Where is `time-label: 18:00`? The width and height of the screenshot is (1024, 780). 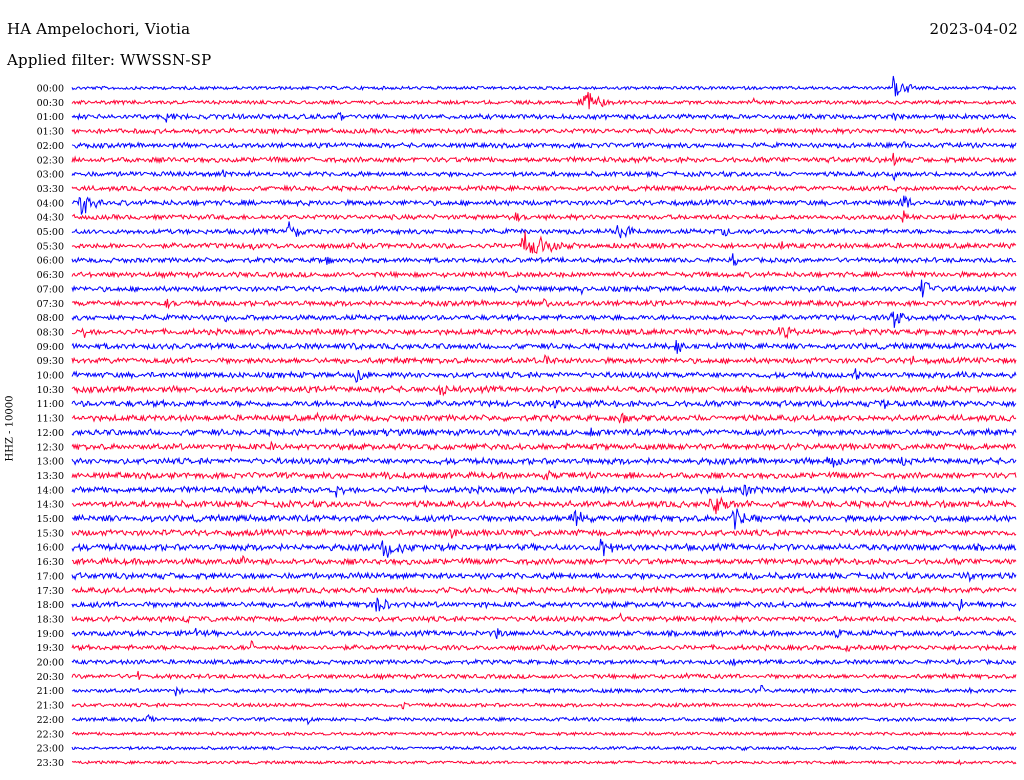
time-label: 18:00 is located at coordinates (50, 605).